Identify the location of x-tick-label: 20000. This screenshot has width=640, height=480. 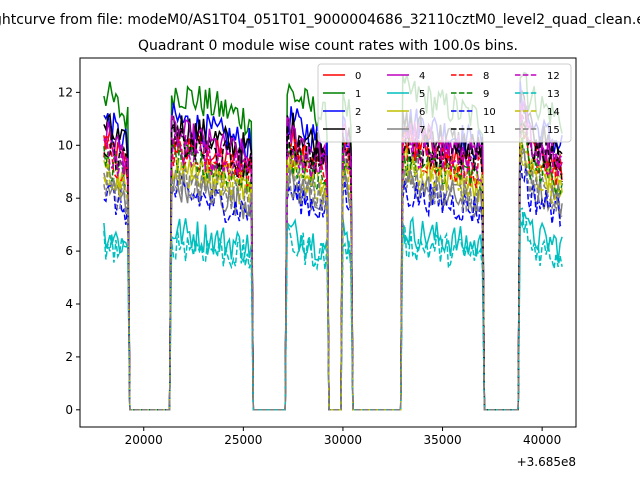
(144, 440).